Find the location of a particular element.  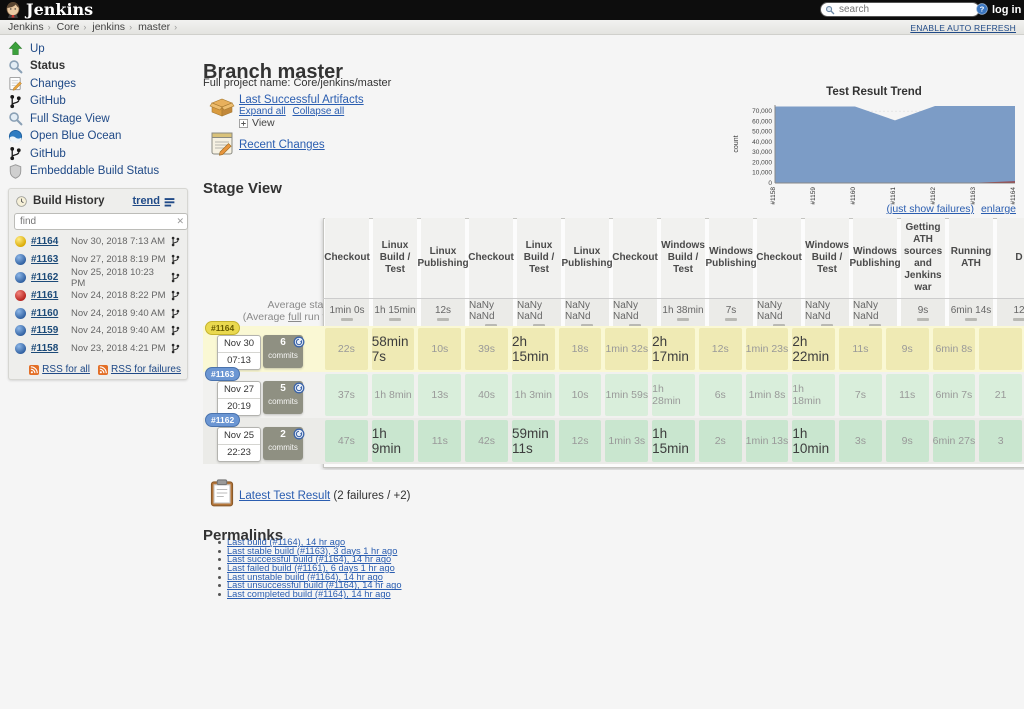

jenkins-logo is located at coordinates (13, 10).